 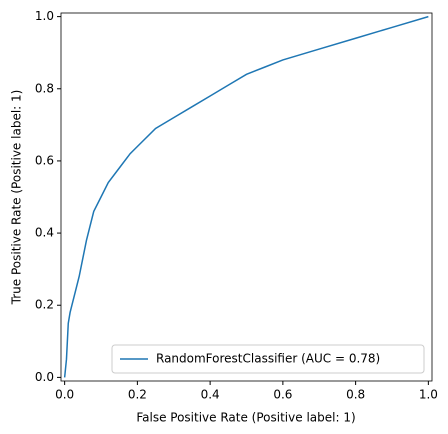 What do you see at coordinates (245, 418) in the screenshot?
I see `x-axis-label: False Positive Rate (Positive label: 1)` at bounding box center [245, 418].